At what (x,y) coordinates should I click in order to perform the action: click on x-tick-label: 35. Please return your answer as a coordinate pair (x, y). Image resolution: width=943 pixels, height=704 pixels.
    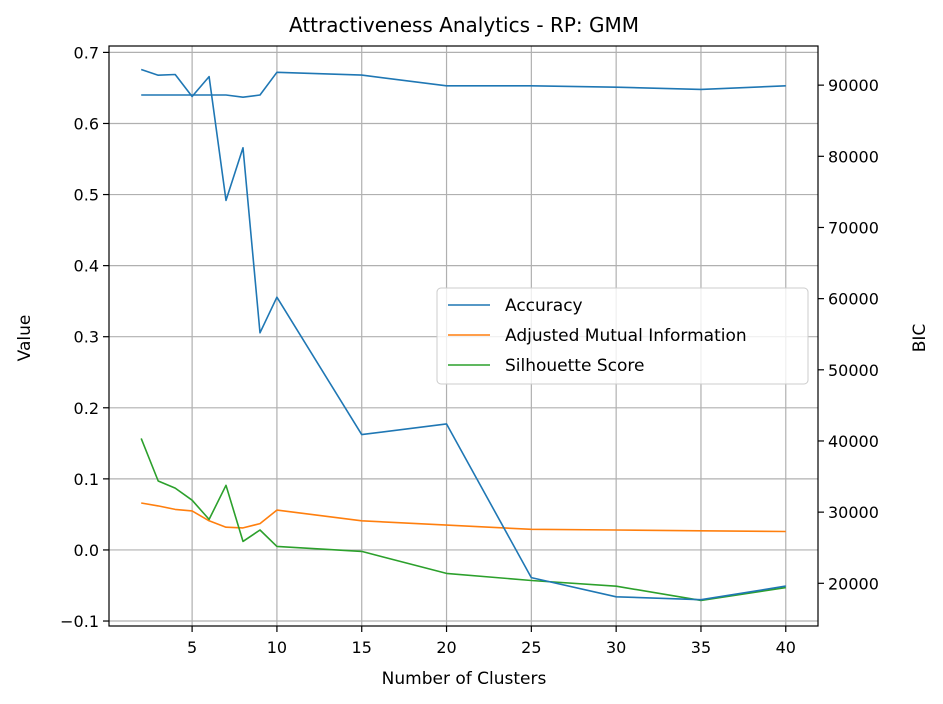
    Looking at the image, I should click on (701, 647).